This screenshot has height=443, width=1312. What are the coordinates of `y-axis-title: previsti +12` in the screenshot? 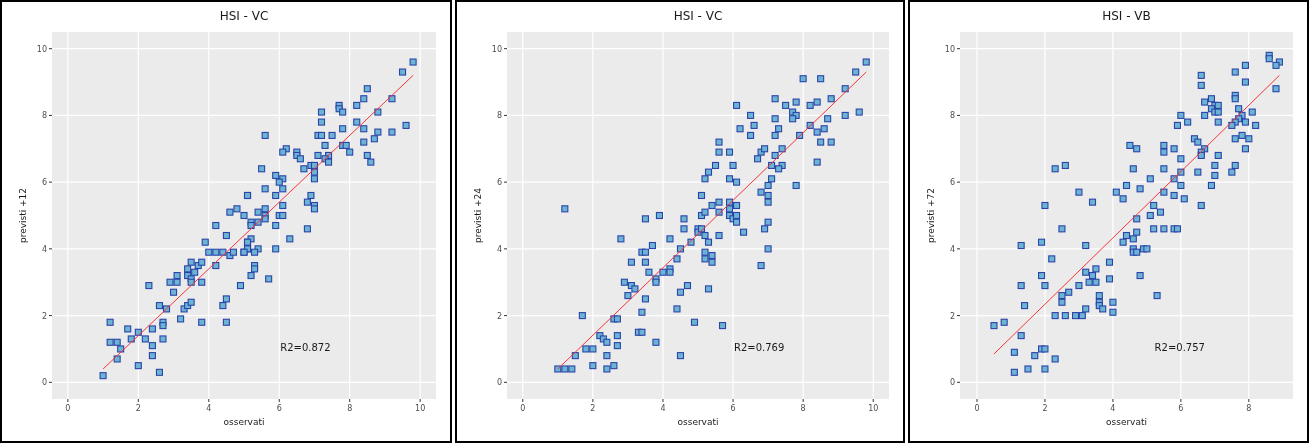 It's located at (23, 215).